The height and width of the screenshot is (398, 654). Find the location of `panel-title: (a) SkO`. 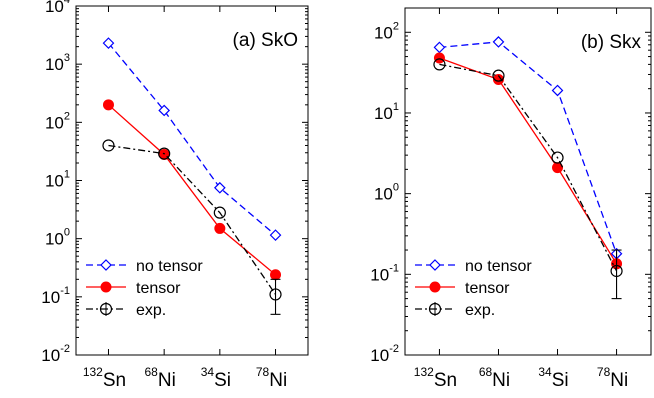

panel-title: (a) SkO is located at coordinates (265, 40).